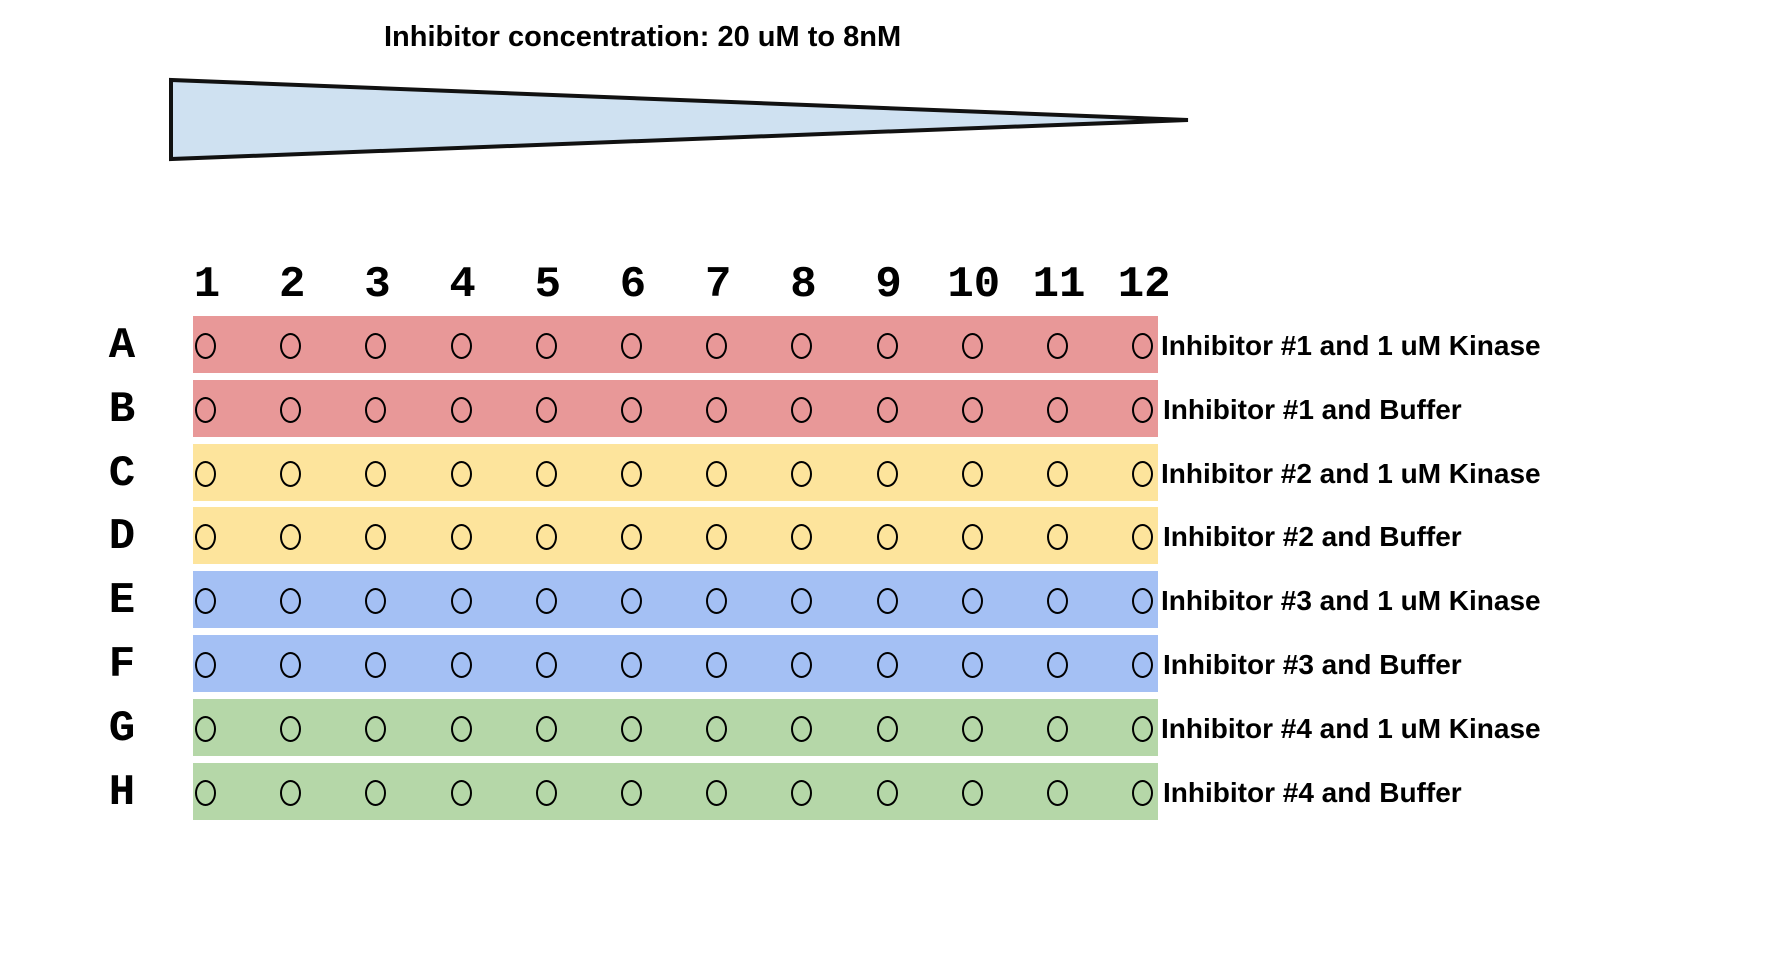  What do you see at coordinates (631, 346) in the screenshot?
I see `well-a6` at bounding box center [631, 346].